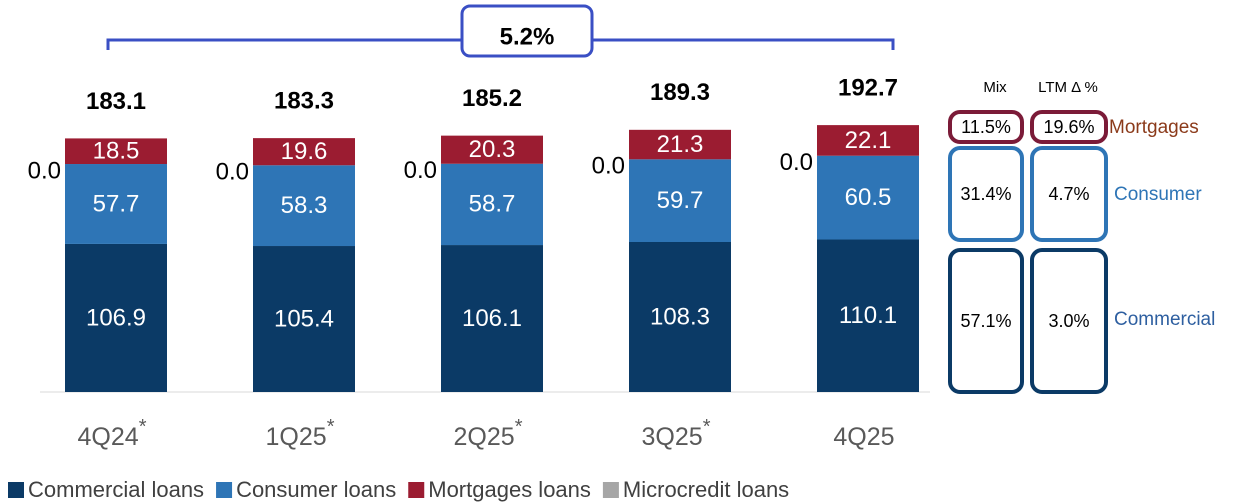 Image resolution: width=1246 pixels, height=502 pixels. Describe the element at coordinates (1068, 87) in the screenshot. I see `table-header: LTM Δ %` at that location.